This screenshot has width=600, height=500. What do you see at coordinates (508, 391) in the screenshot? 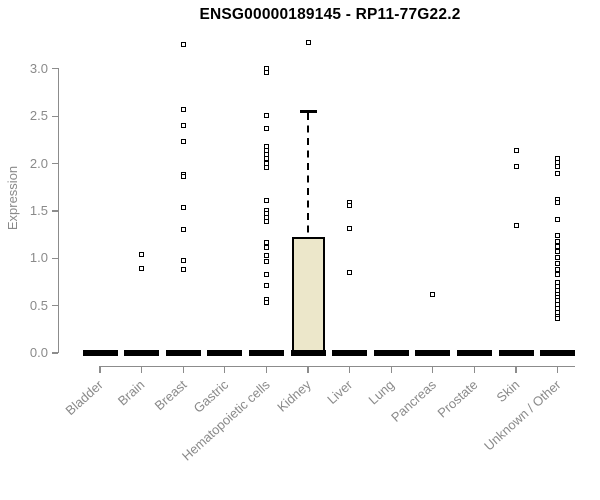
I see `x-tick-label: Skin` at bounding box center [508, 391].